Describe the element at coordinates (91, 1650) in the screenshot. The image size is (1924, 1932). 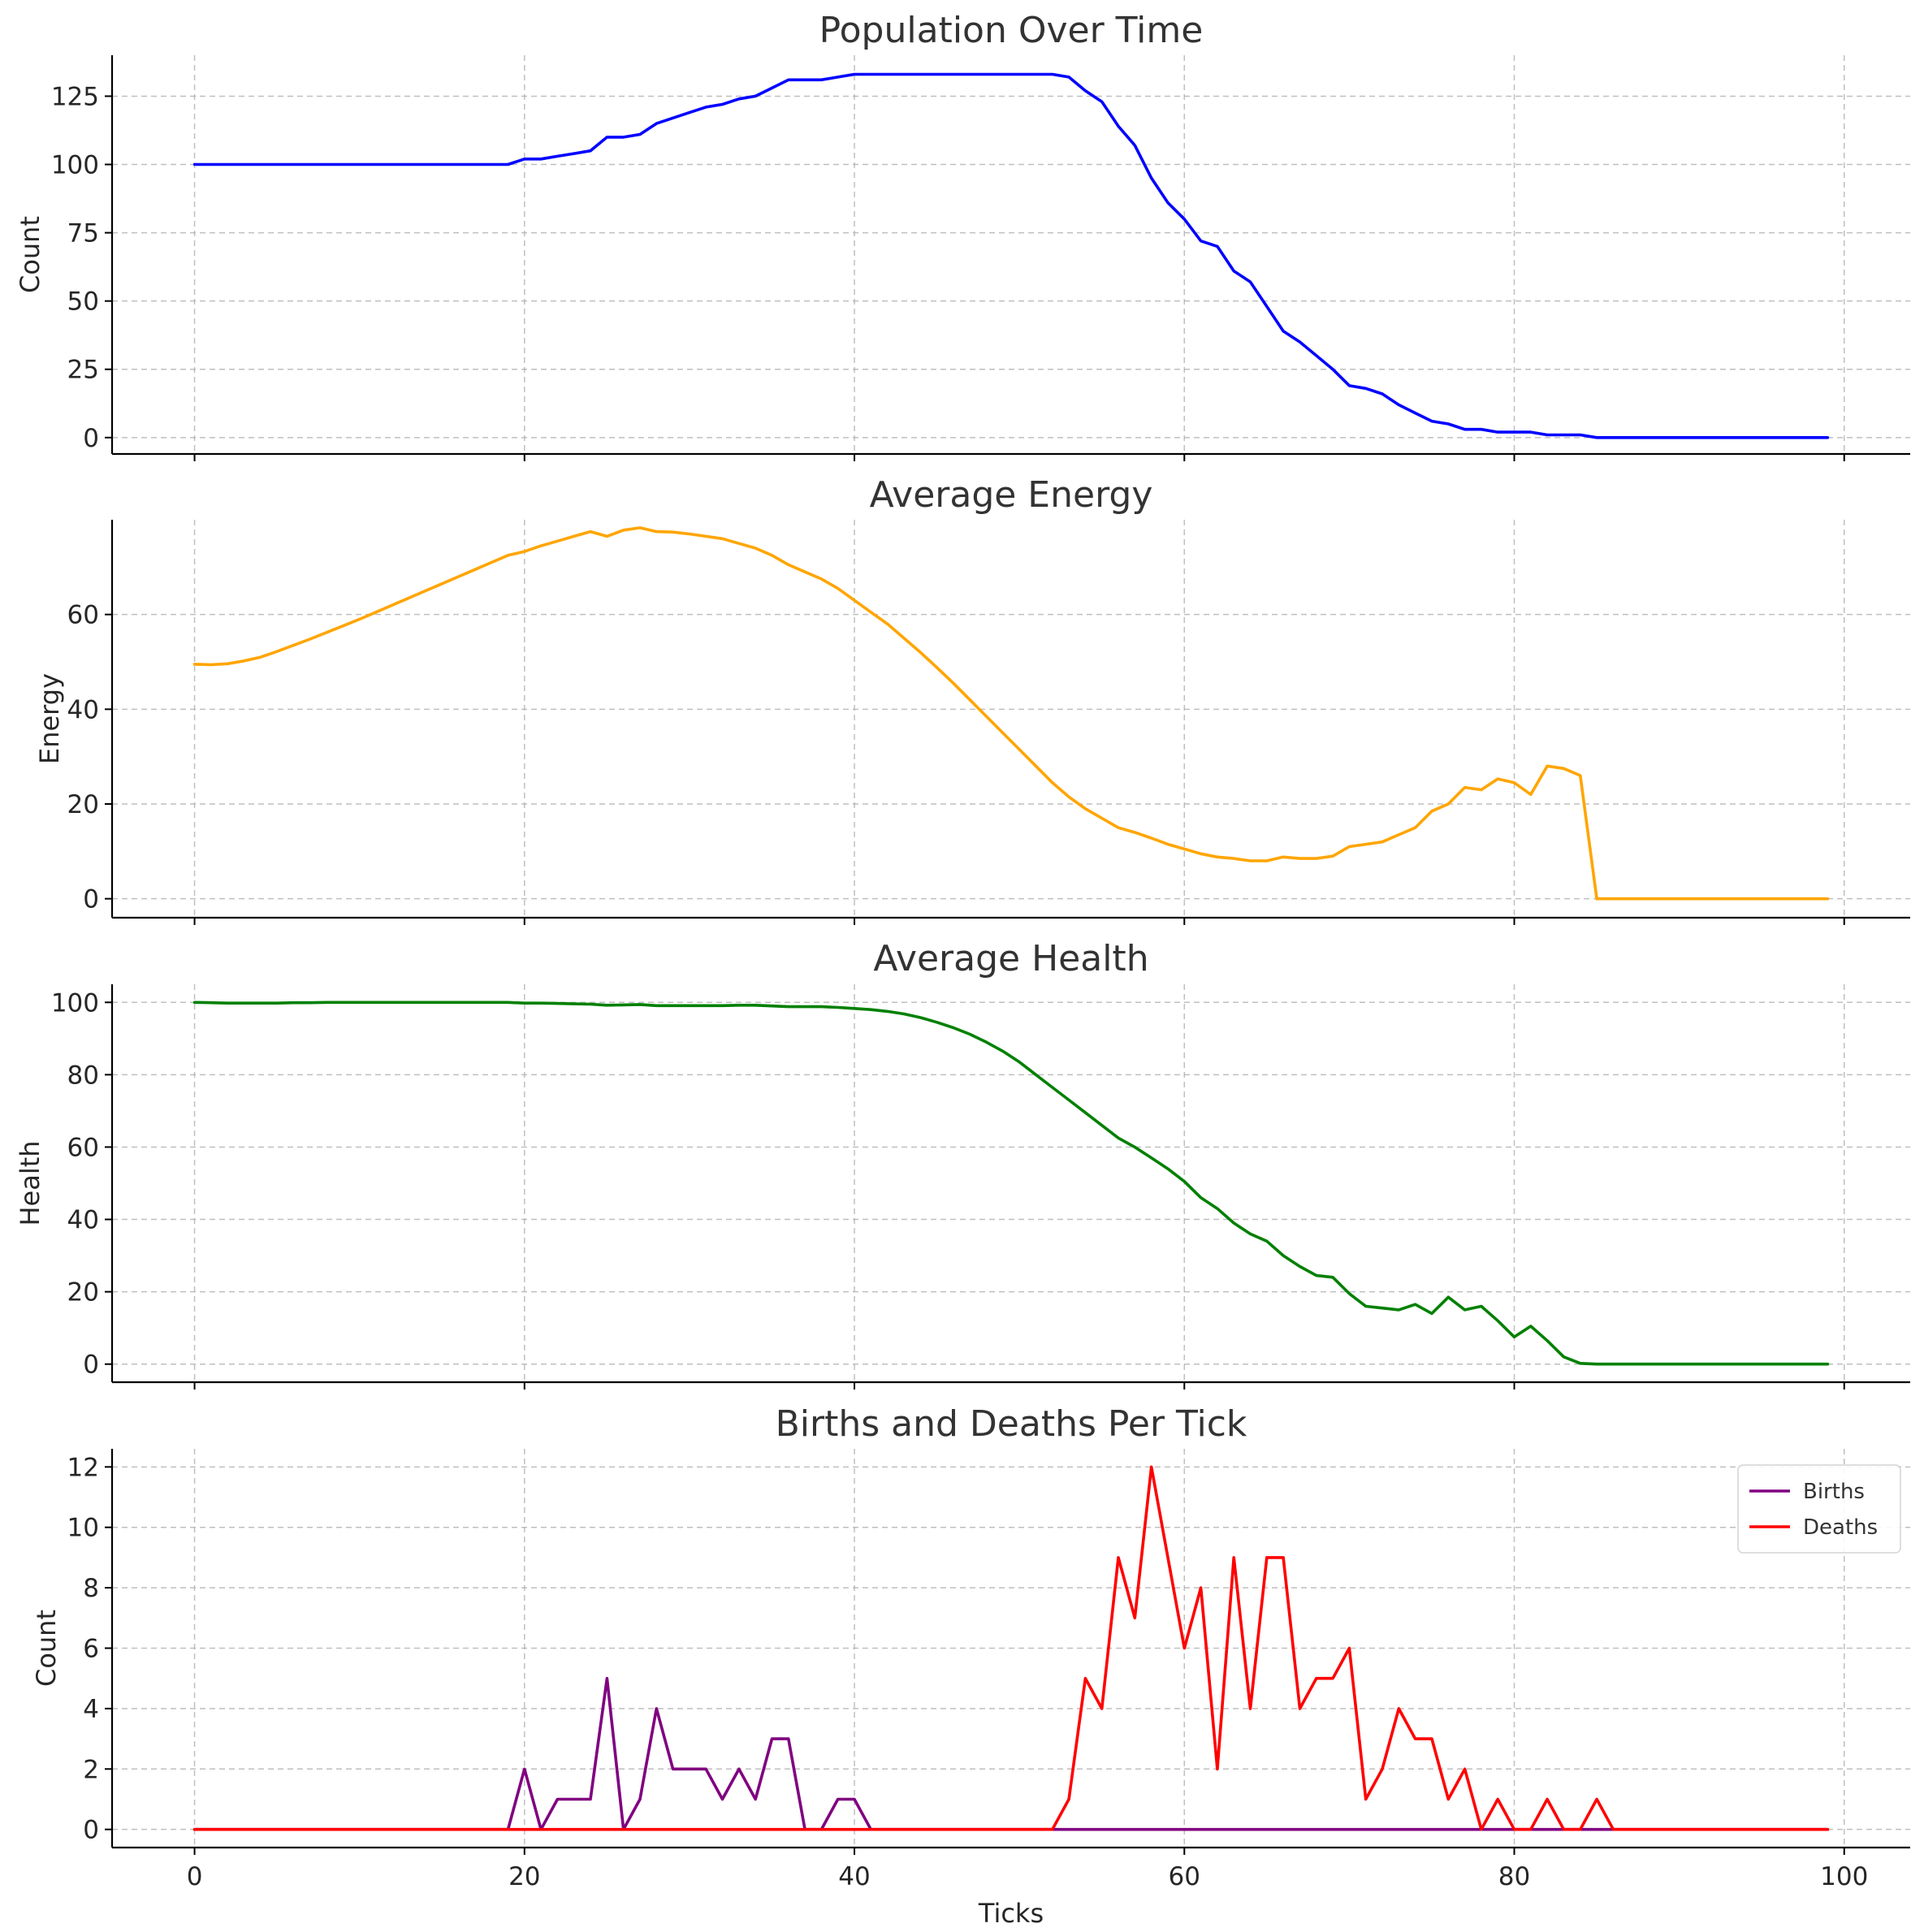
I see `y-tick-label: 6` at that location.